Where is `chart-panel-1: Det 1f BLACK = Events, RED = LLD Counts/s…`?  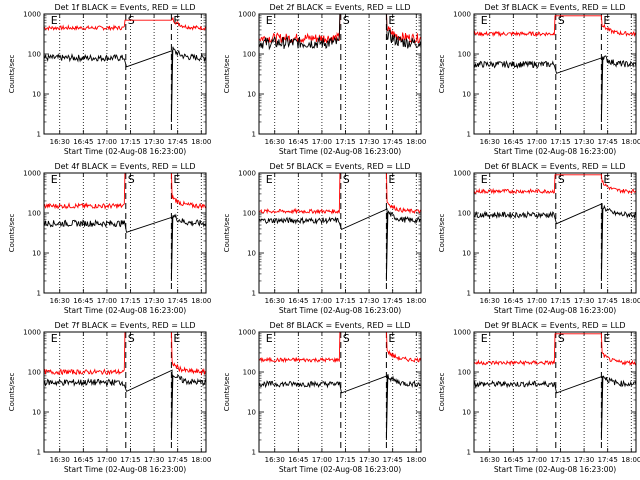
chart-panel-1: Det 1f BLACK = Events, RED = LLD Counts/s… is located at coordinates (109, 79).